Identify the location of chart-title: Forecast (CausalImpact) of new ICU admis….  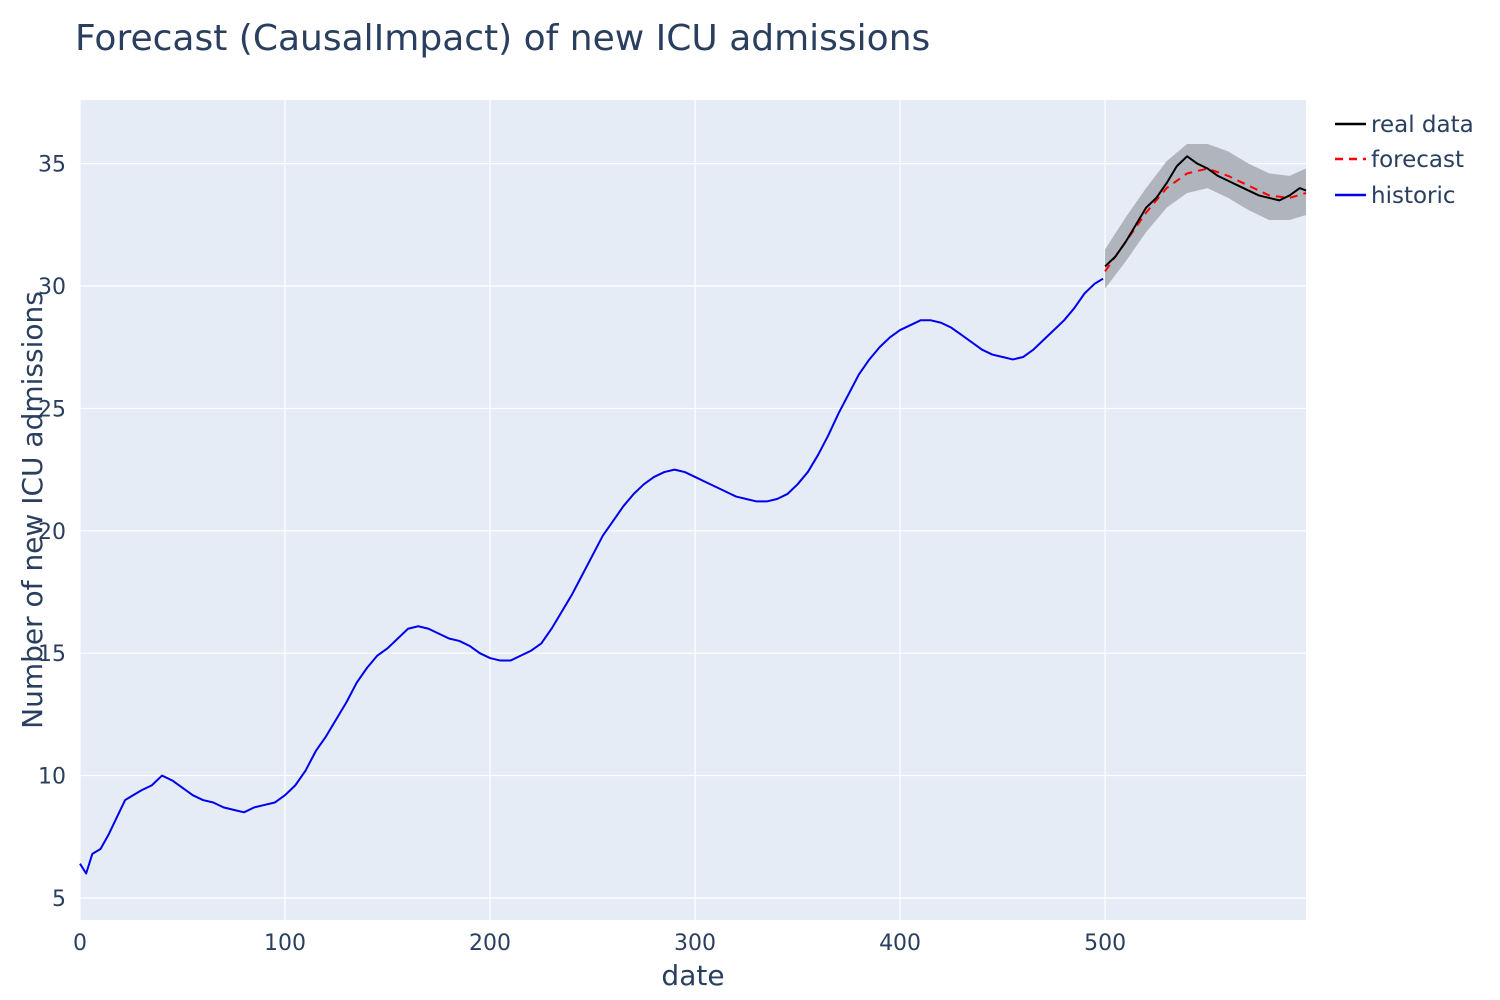
(502, 38).